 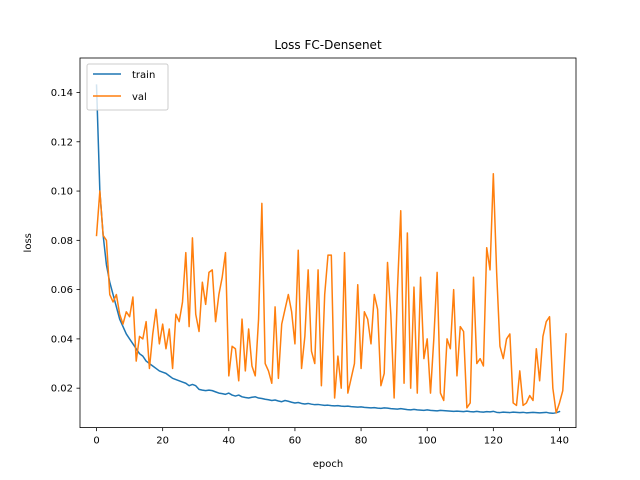 I want to click on x-tick-label: 140, so click(x=559, y=441).